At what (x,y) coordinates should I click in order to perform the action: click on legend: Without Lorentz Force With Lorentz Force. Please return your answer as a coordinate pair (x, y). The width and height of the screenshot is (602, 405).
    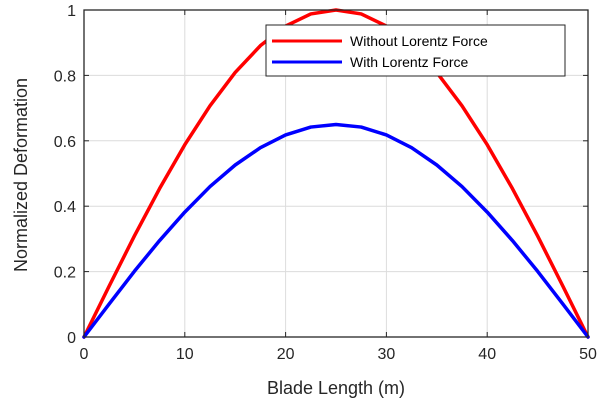
    Looking at the image, I should click on (415, 50).